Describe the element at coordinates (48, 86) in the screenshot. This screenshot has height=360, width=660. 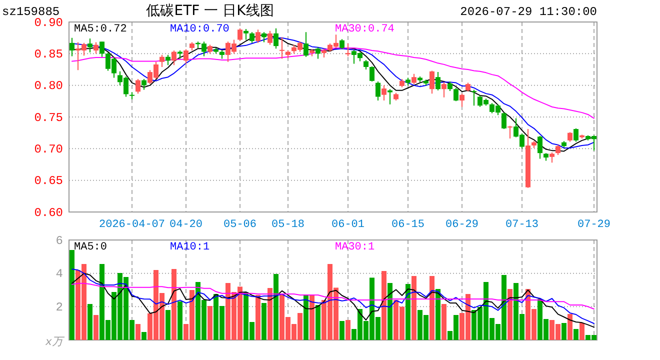
I see `y-tick-label: 0.80` at that location.